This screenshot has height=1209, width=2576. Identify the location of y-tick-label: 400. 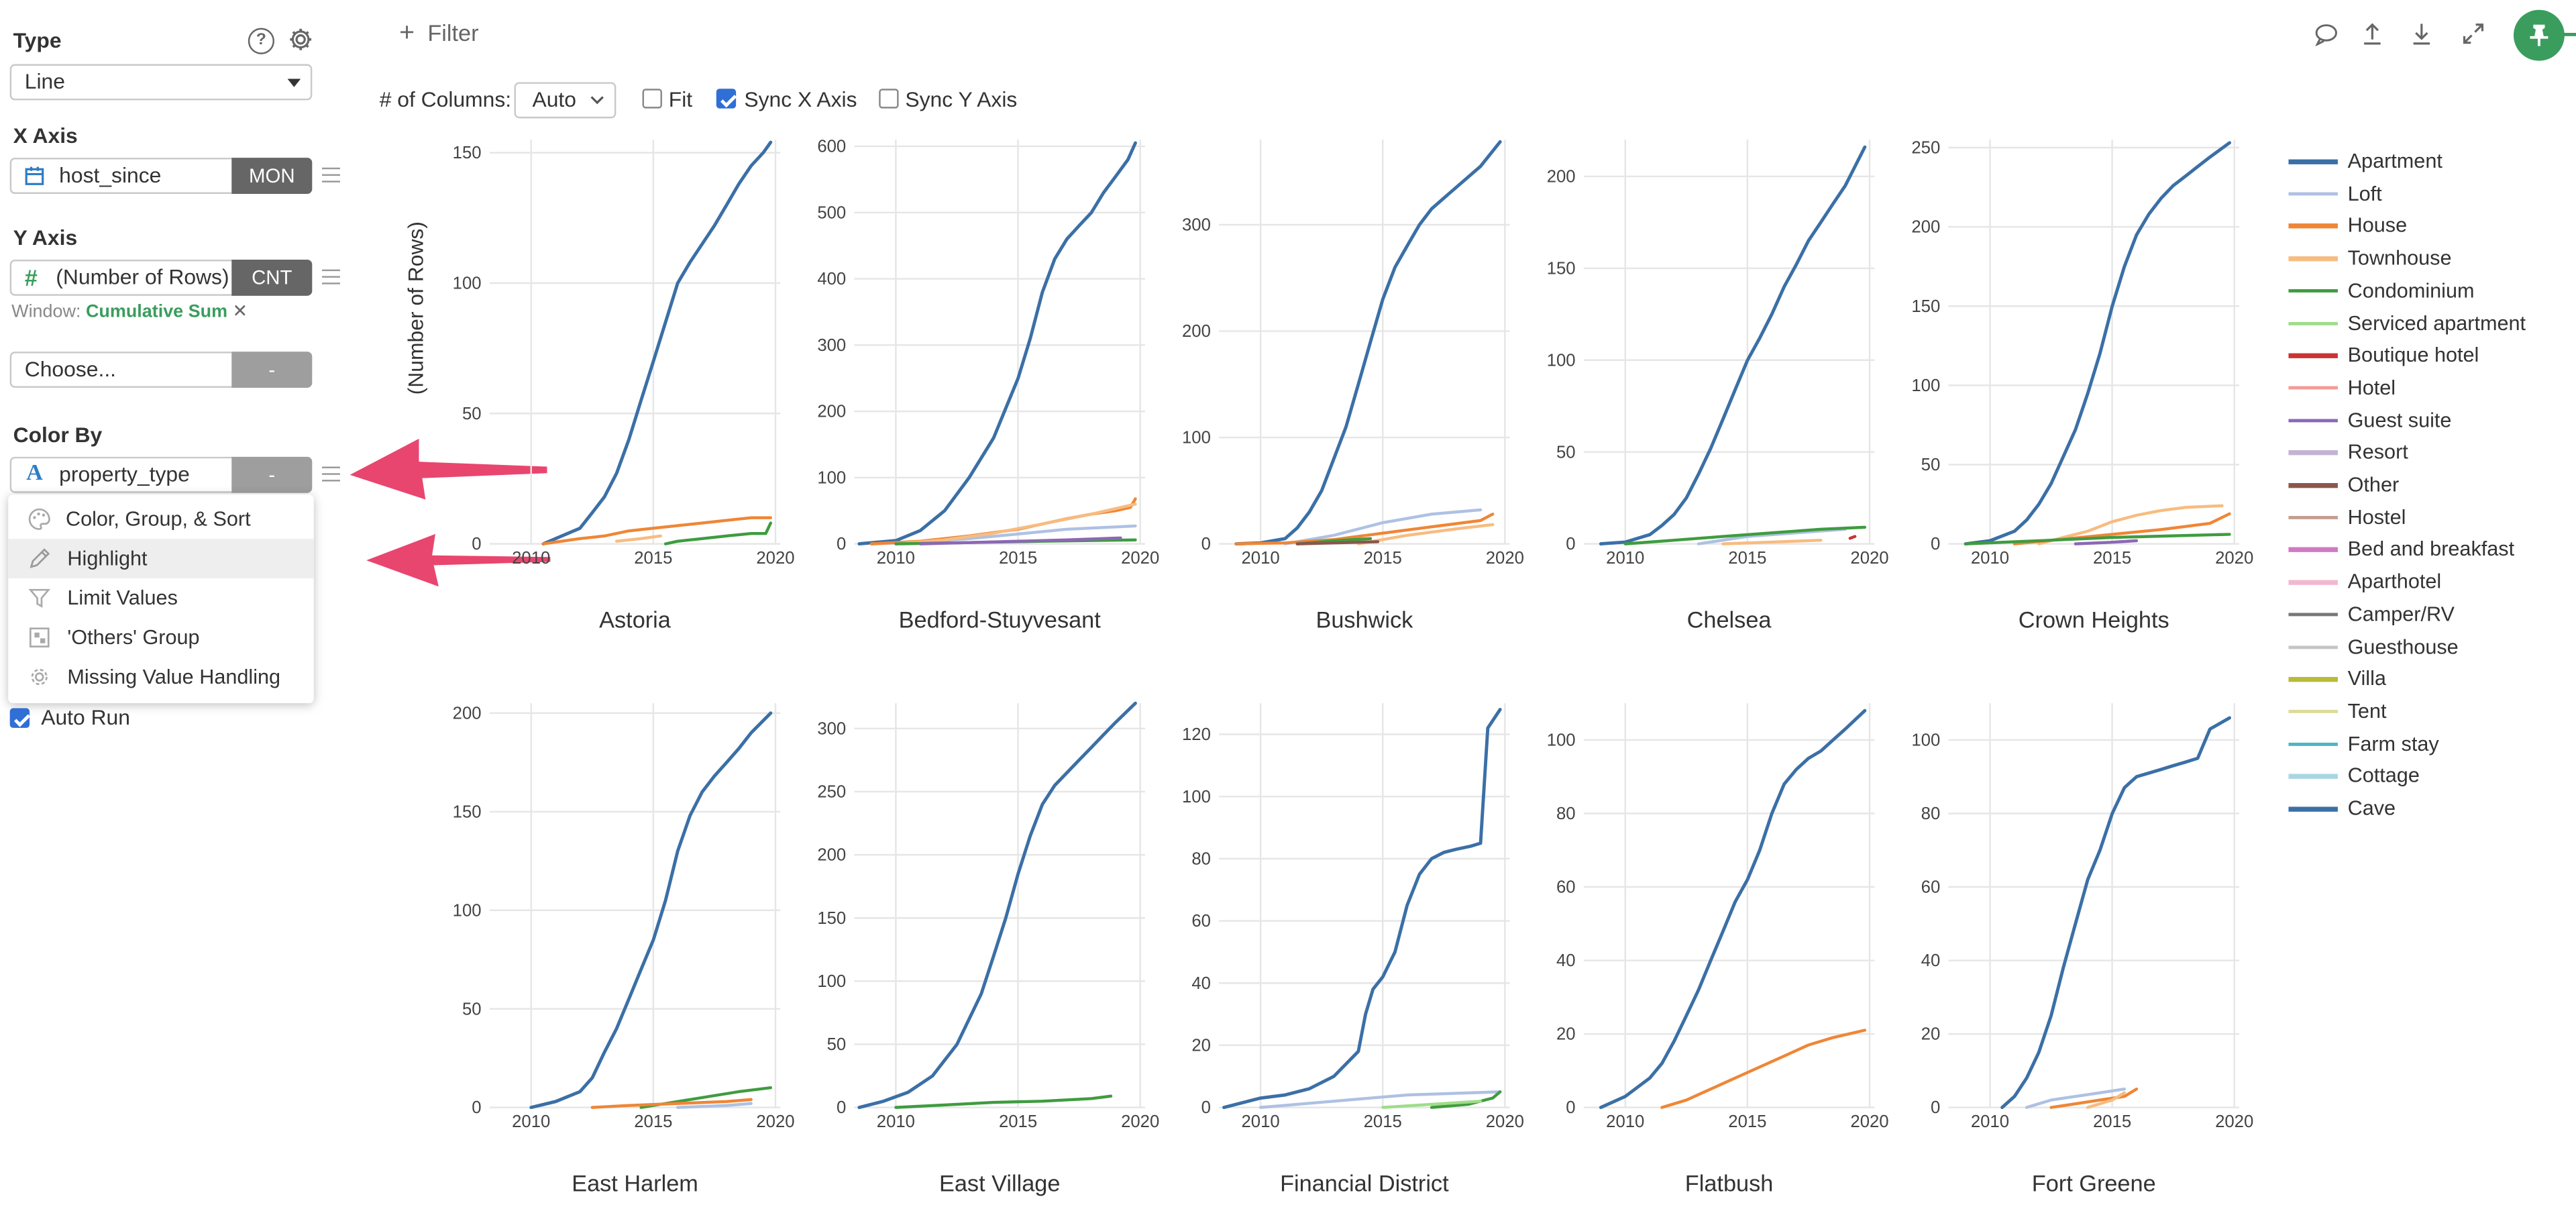
(831, 279).